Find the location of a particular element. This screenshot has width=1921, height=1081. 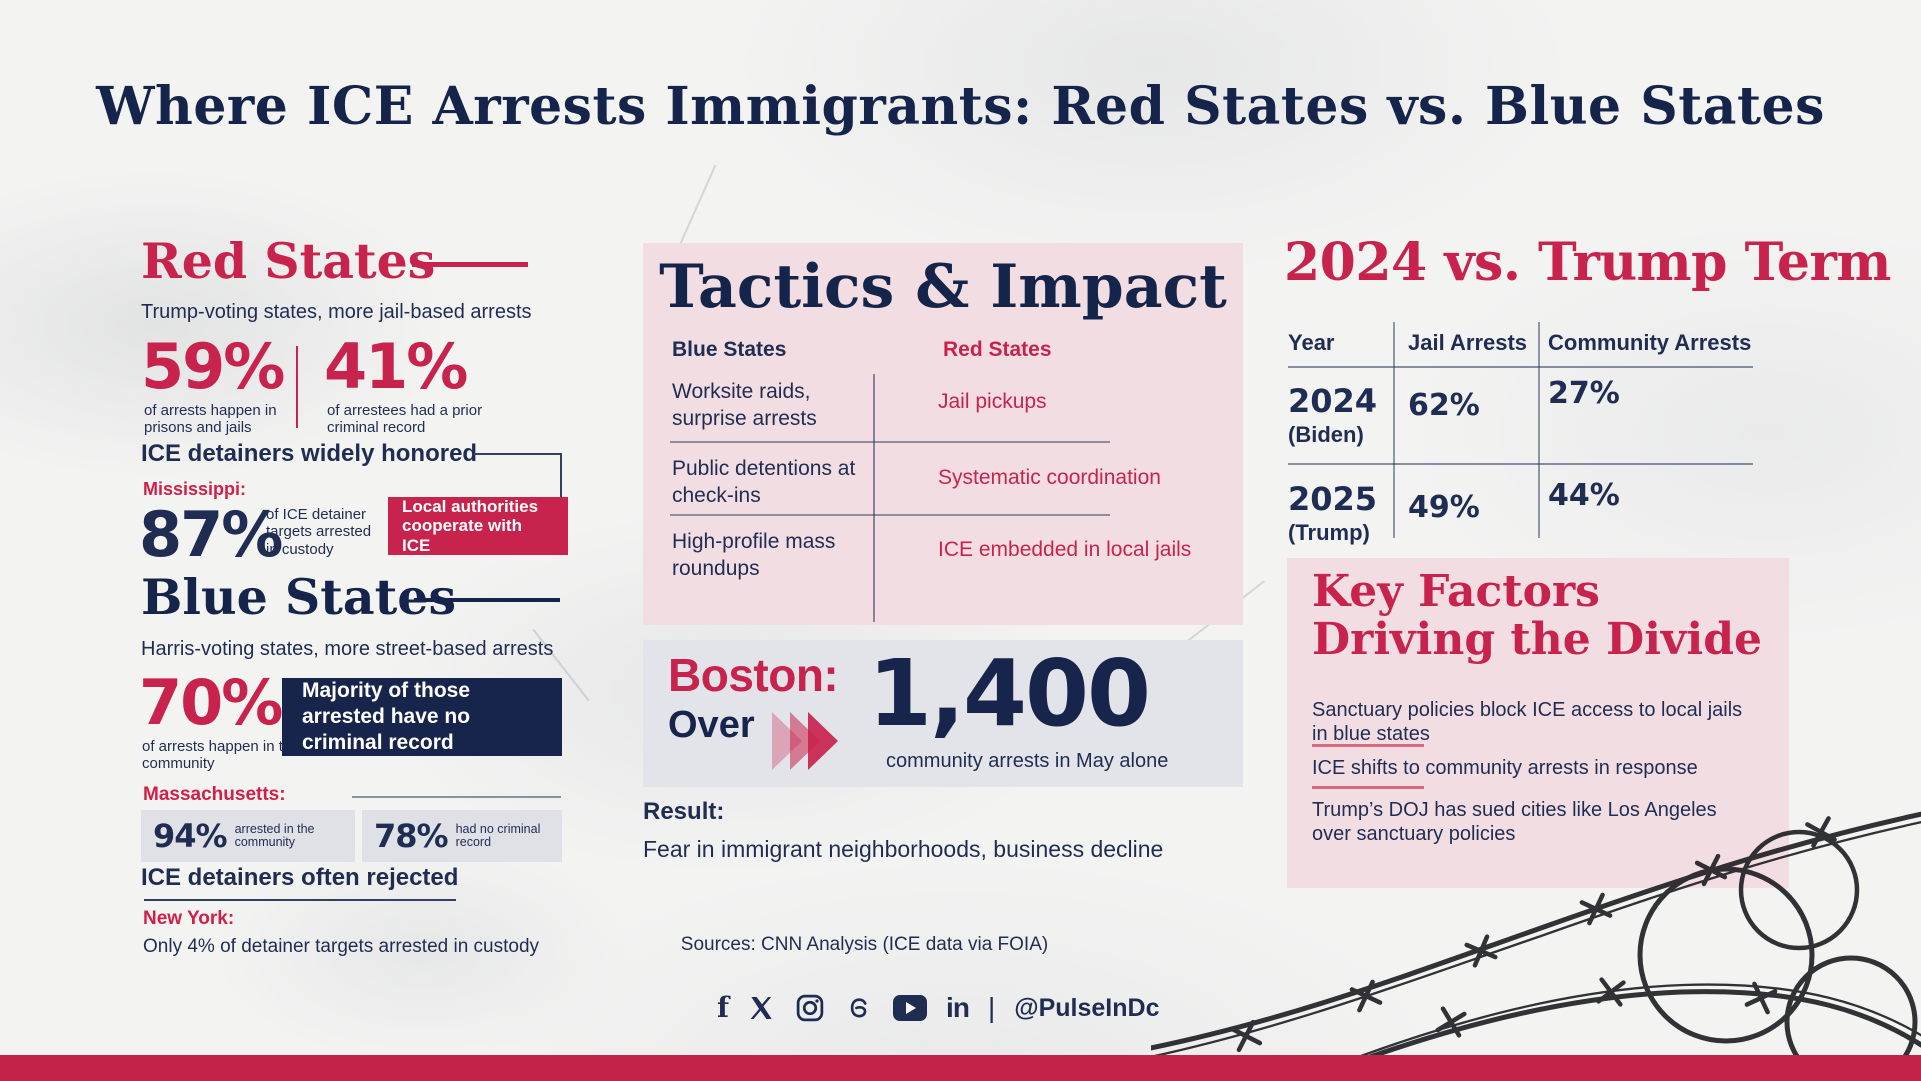

stat-prior-record-caption: of arrestees had a prior criminal record is located at coordinates (405, 419).